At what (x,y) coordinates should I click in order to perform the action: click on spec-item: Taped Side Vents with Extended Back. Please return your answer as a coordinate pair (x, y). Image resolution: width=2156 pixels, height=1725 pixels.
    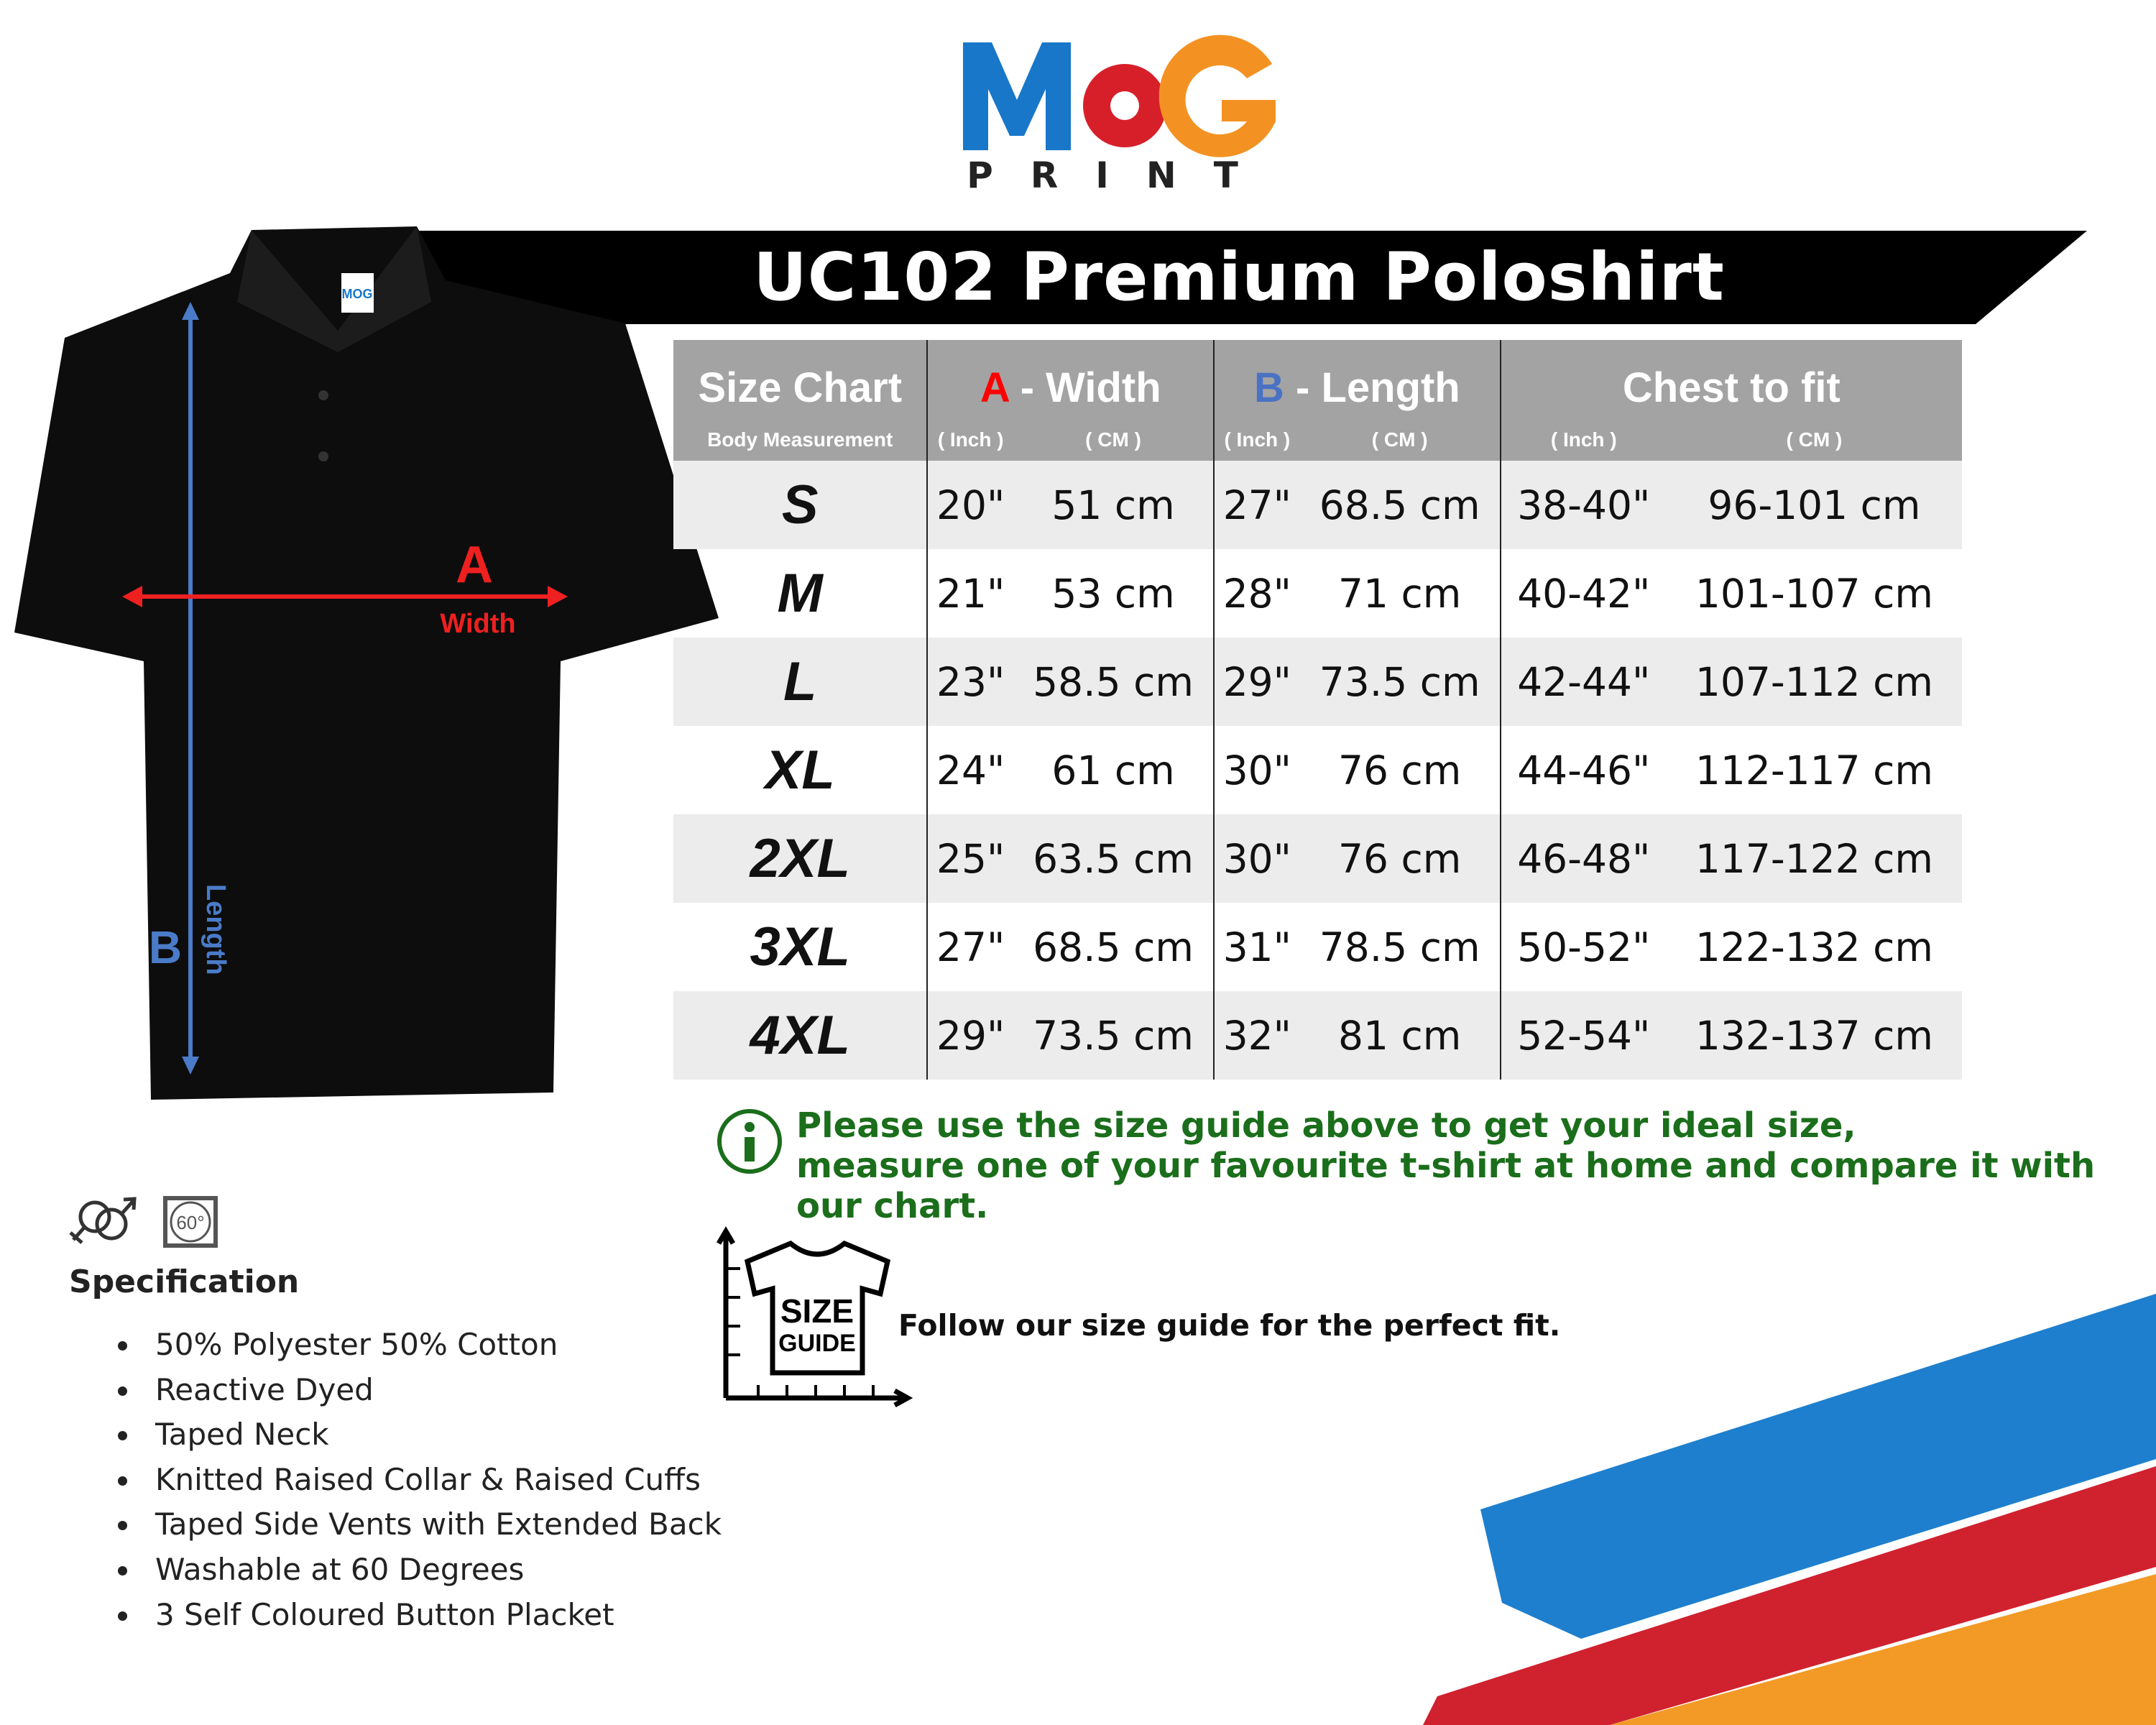
    Looking at the image, I should click on (419, 1524).